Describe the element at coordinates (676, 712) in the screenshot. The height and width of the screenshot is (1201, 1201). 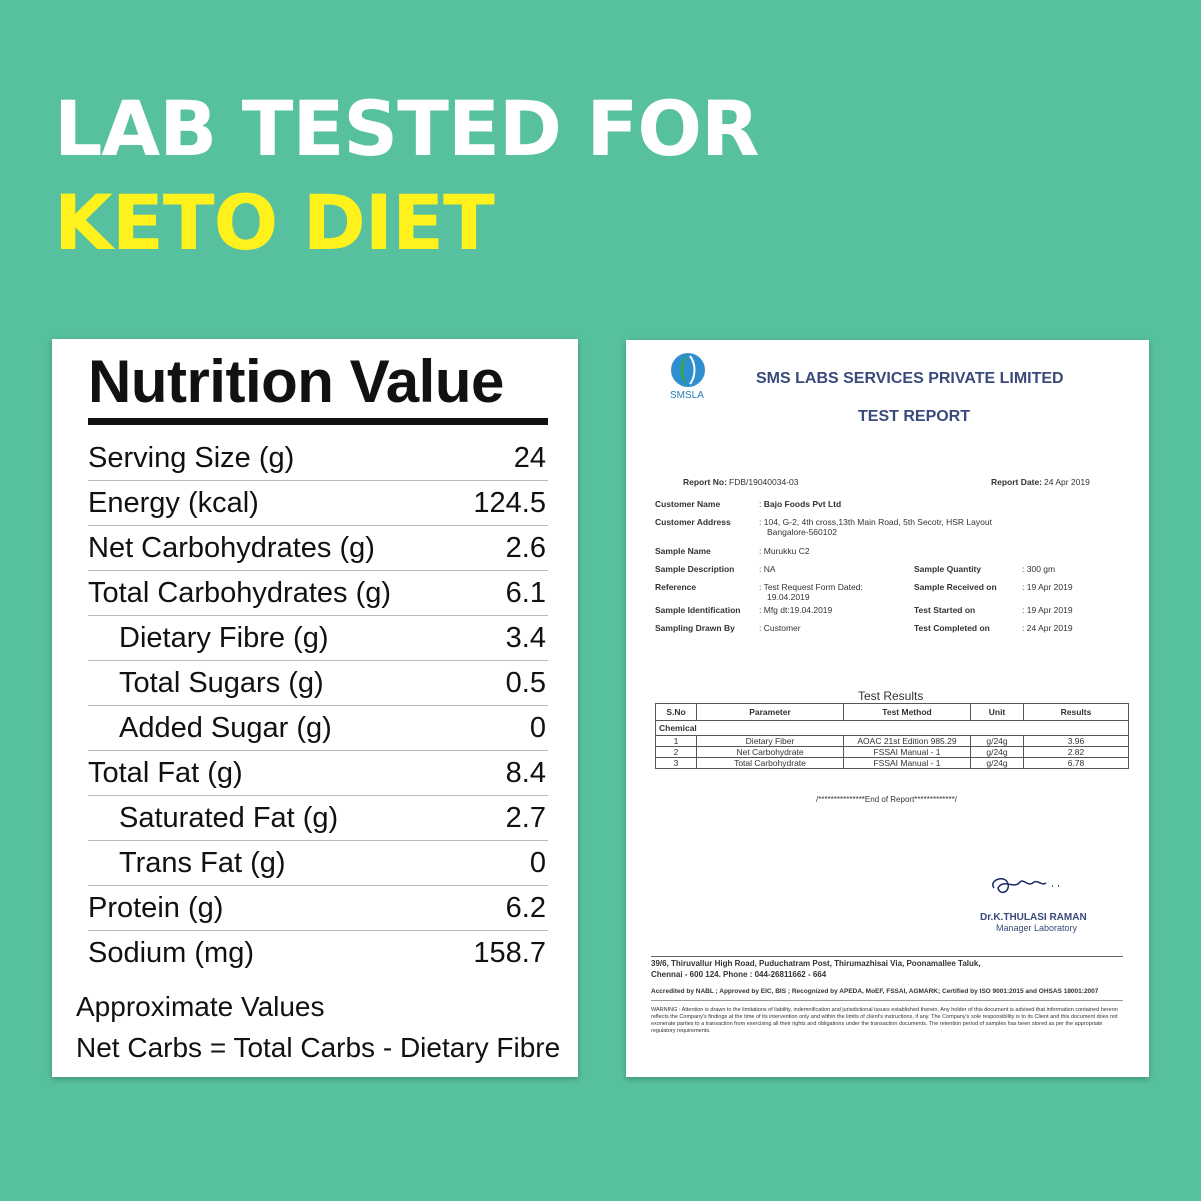
I see `col-sno: S.No` at that location.